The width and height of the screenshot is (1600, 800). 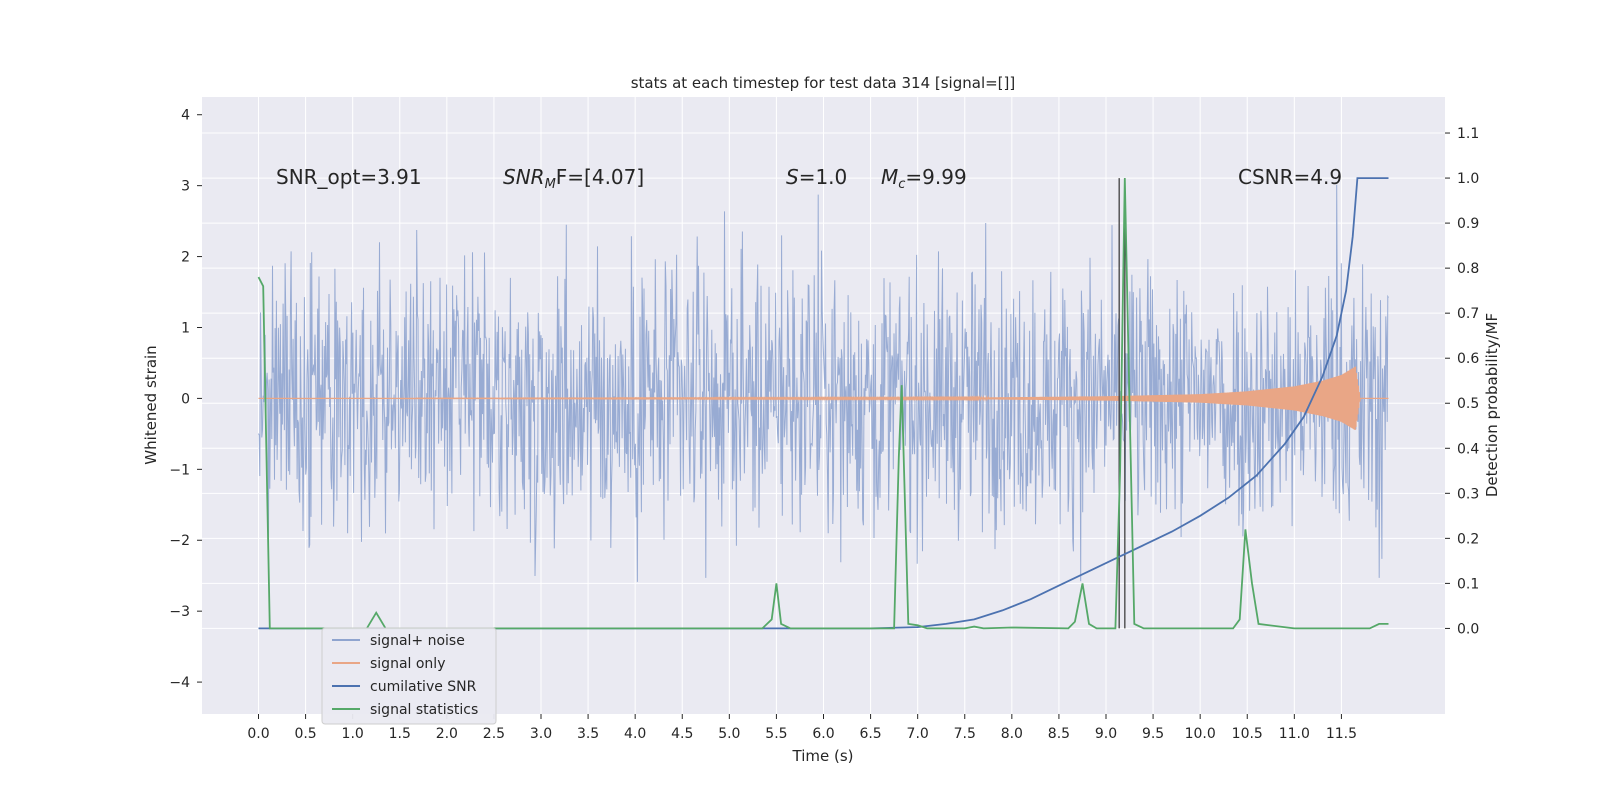 What do you see at coordinates (179, 683) in the screenshot?
I see `y-left-tick-label: −4` at bounding box center [179, 683].